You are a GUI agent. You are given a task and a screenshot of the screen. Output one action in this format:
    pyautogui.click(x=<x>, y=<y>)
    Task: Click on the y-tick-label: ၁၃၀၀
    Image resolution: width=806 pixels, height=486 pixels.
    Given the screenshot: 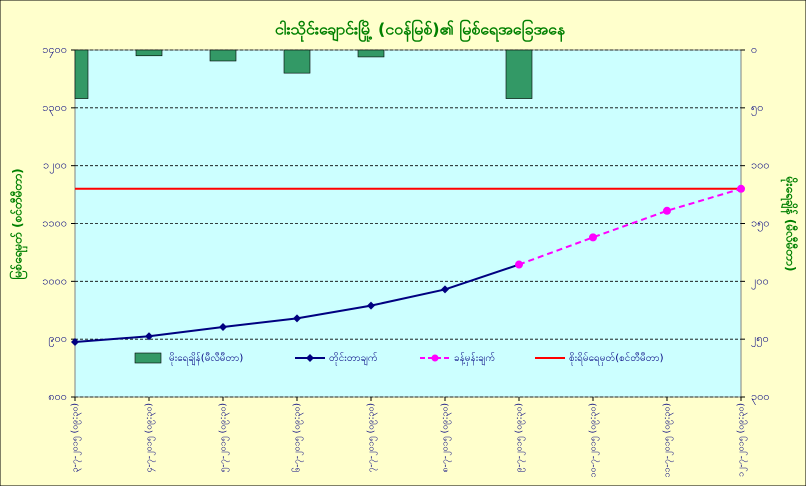 What is the action you would take?
    pyautogui.click(x=54, y=108)
    